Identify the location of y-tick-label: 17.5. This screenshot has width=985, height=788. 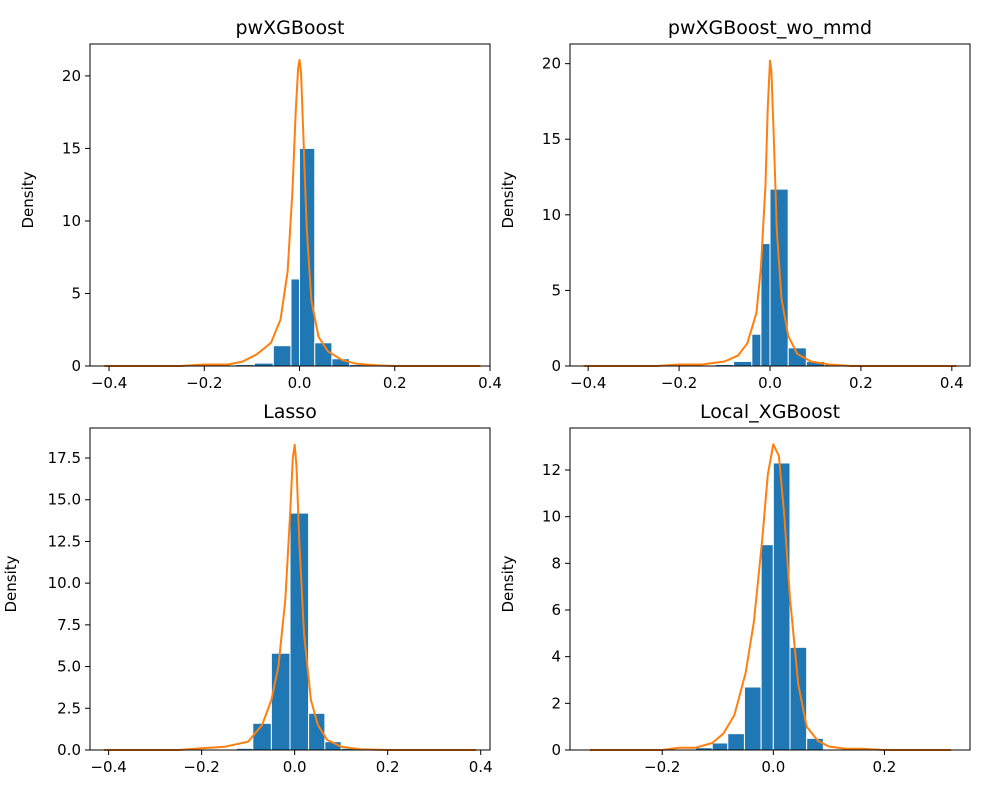
(64, 458).